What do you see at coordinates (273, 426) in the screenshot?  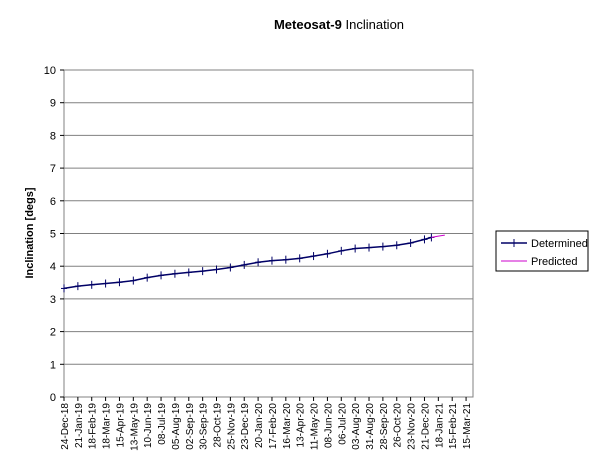 I see `x-tick-label: 17-Feb-20` at bounding box center [273, 426].